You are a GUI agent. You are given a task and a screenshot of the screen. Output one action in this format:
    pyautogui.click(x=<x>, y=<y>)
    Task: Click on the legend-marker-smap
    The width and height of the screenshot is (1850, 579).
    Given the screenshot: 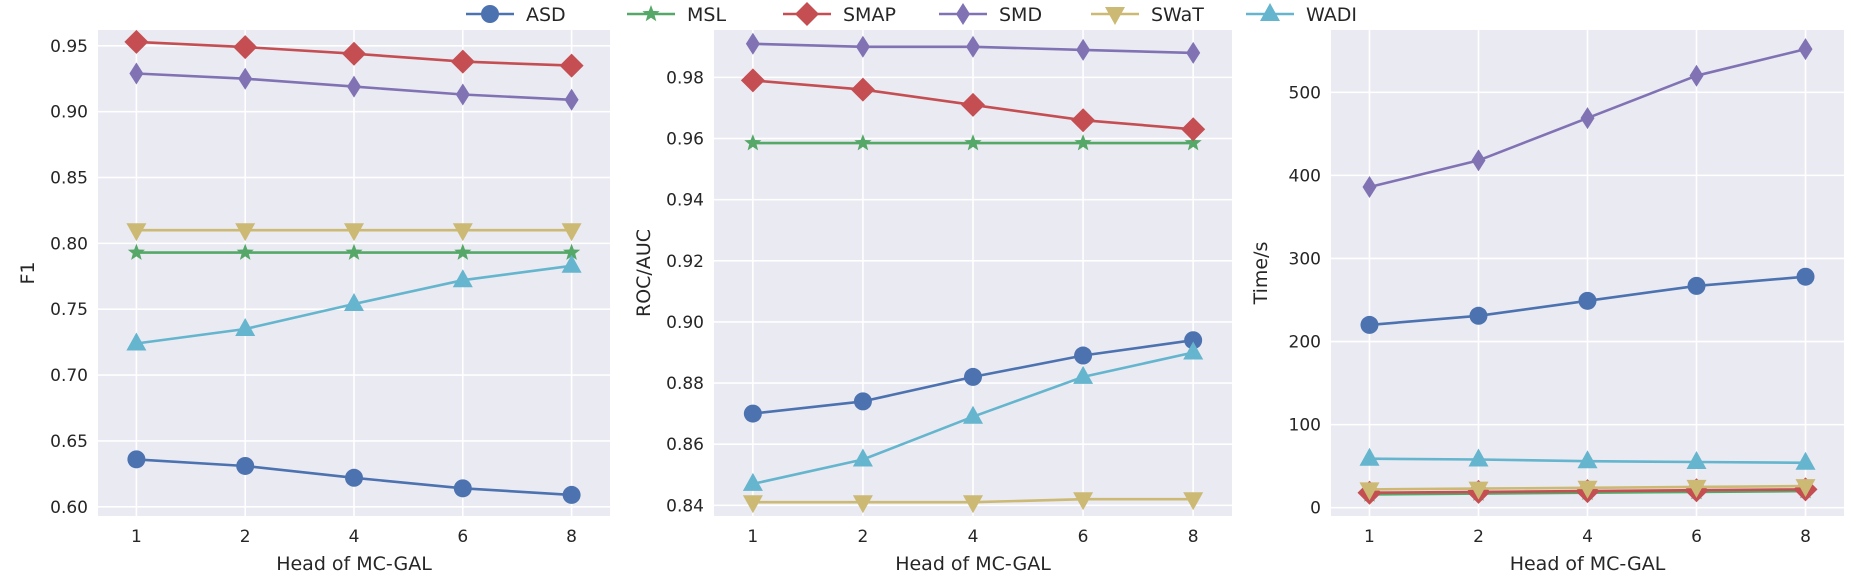 What is the action you would take?
    pyautogui.click(x=807, y=14)
    